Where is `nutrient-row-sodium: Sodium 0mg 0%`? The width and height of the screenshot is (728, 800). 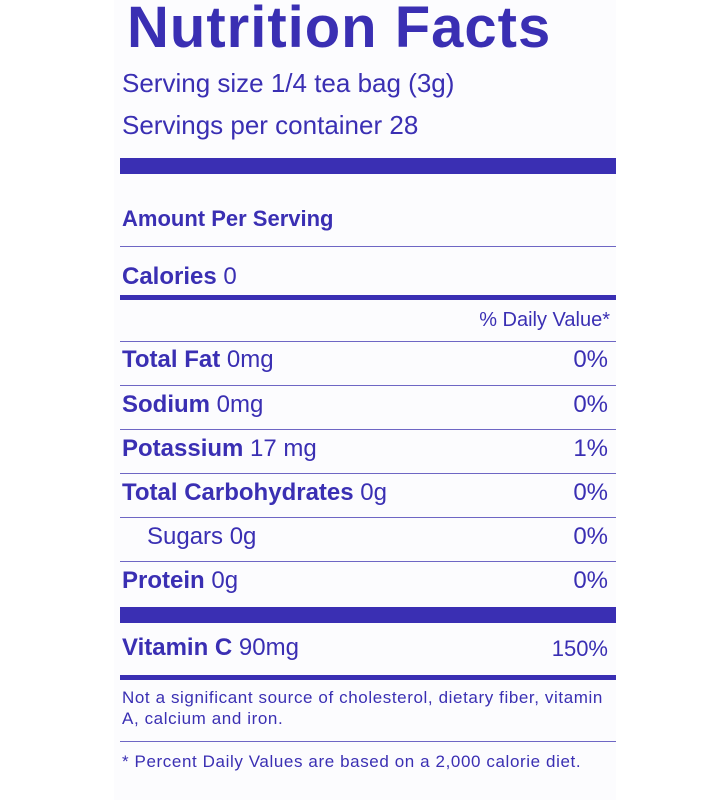
nutrient-row-sodium: Sodium 0mg 0% is located at coordinates (365, 405).